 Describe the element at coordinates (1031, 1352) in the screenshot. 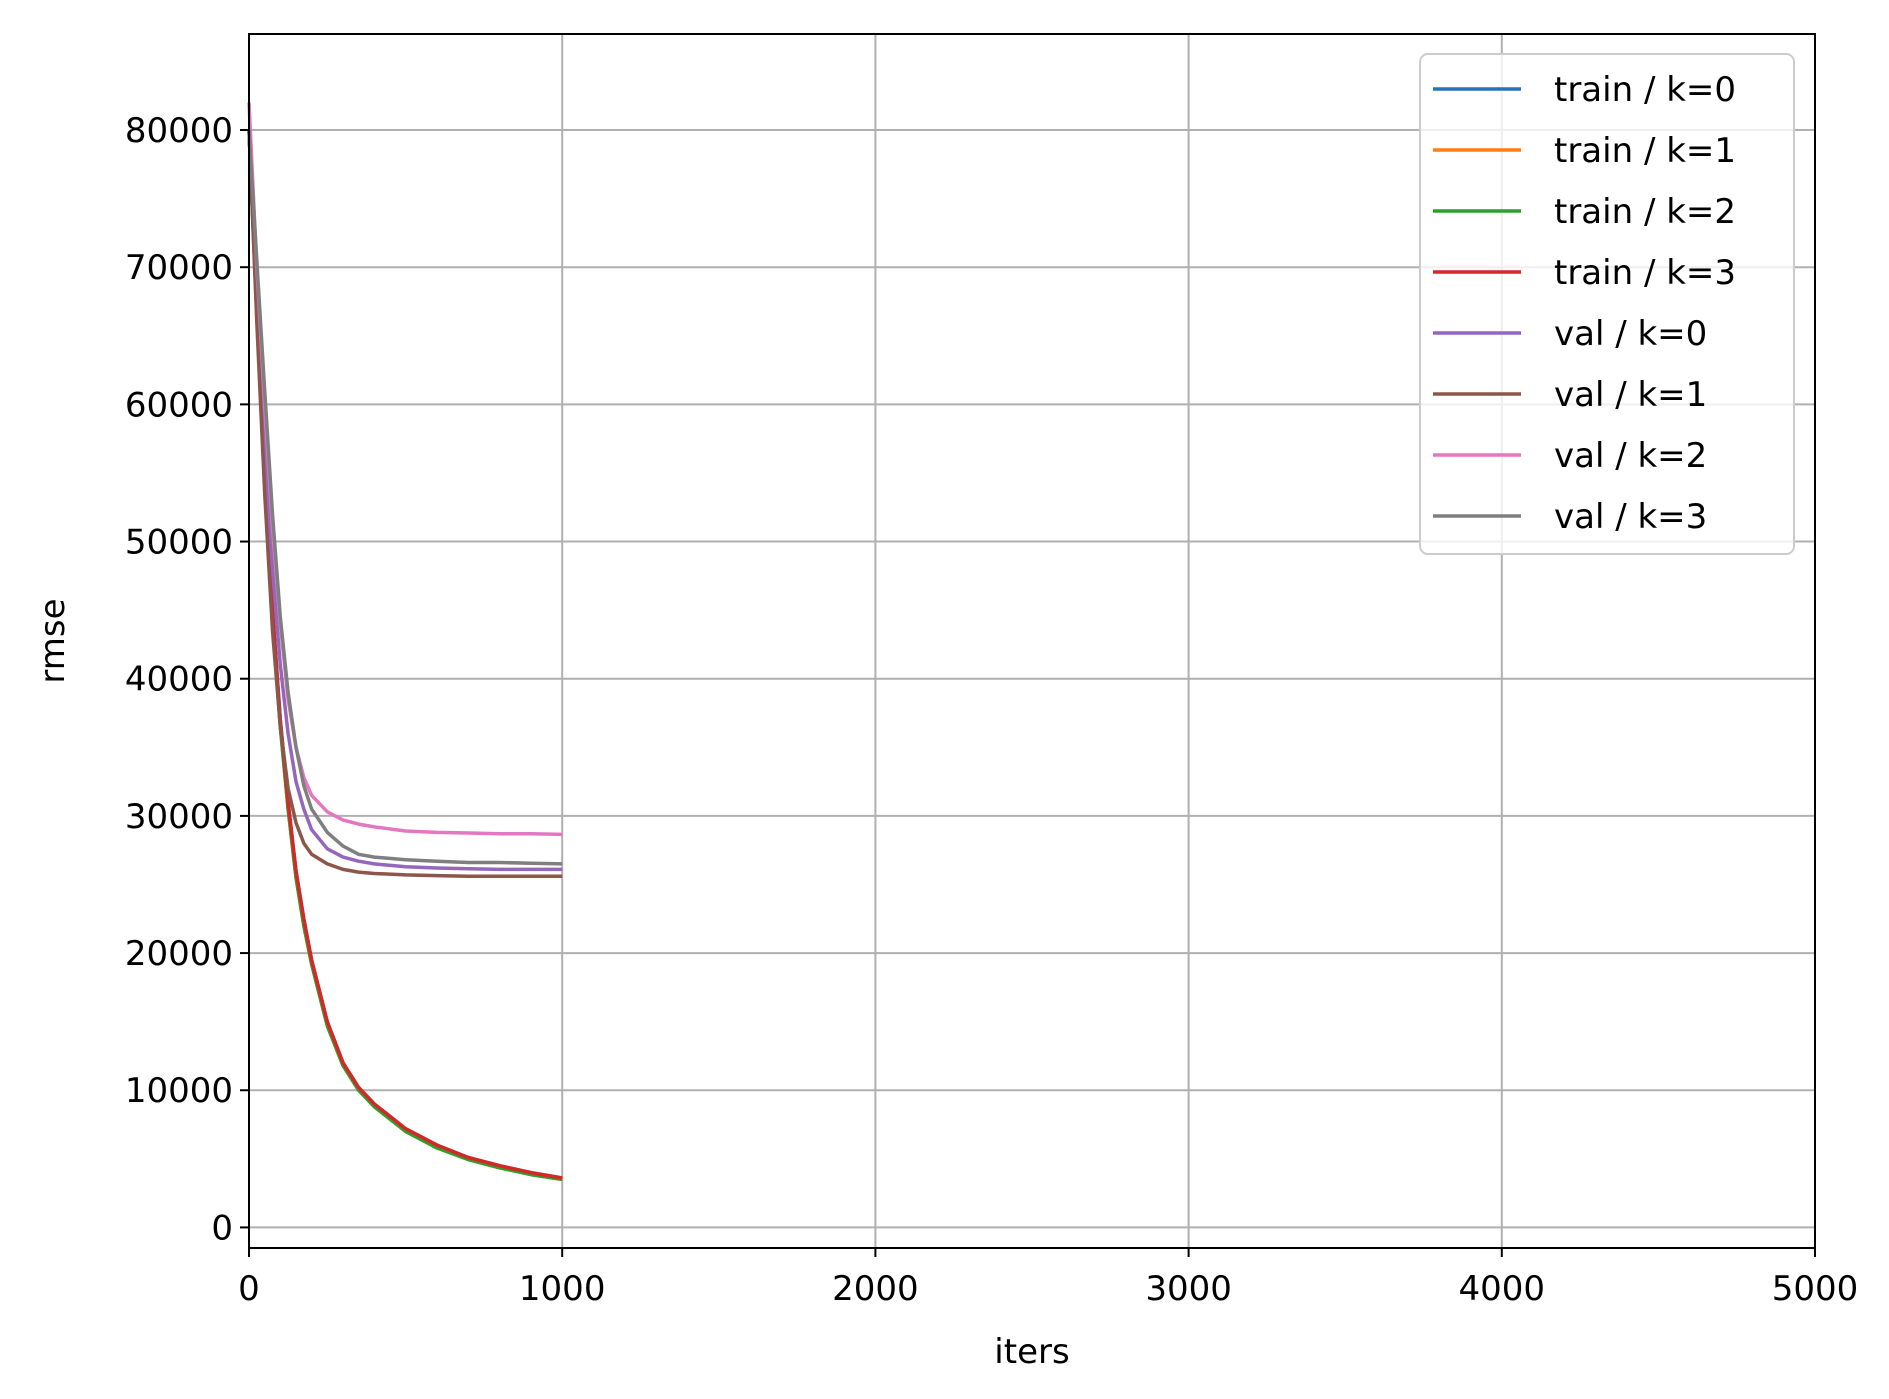

I see `x-axis-label: iters` at that location.